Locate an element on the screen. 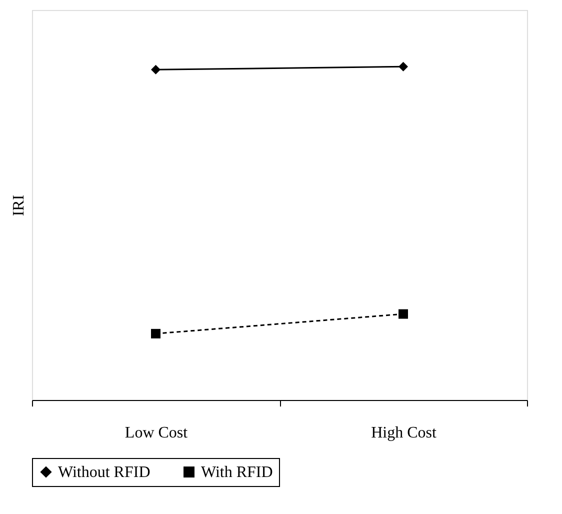 Image resolution: width=562 pixels, height=514 pixels. legend-label: With RFID is located at coordinates (237, 472).